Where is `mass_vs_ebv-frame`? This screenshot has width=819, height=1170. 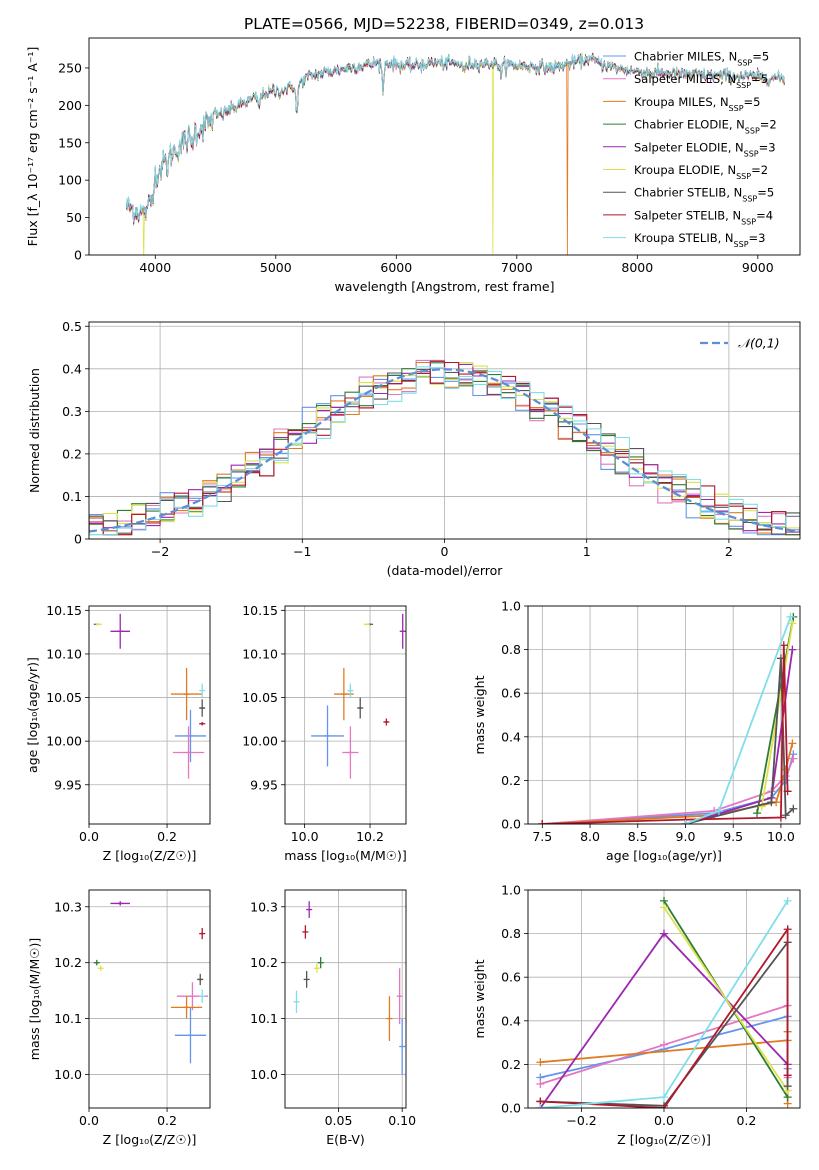
mass_vs_ebv-frame is located at coordinates (345, 999).